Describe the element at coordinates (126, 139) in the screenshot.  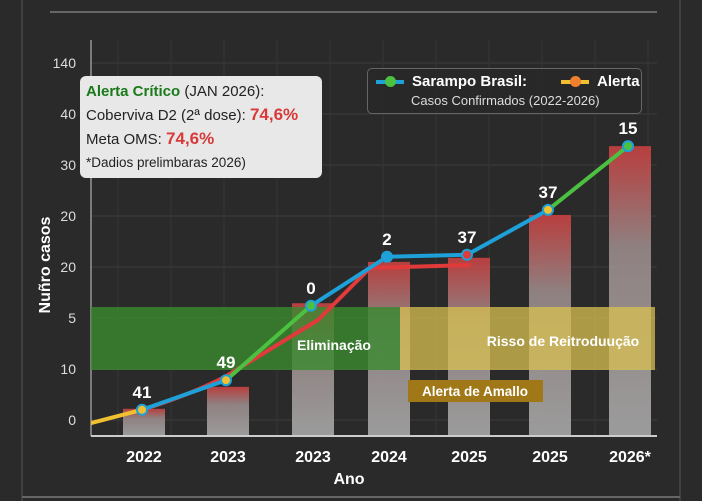
I see `who-target-label: Meta OMS:` at that location.